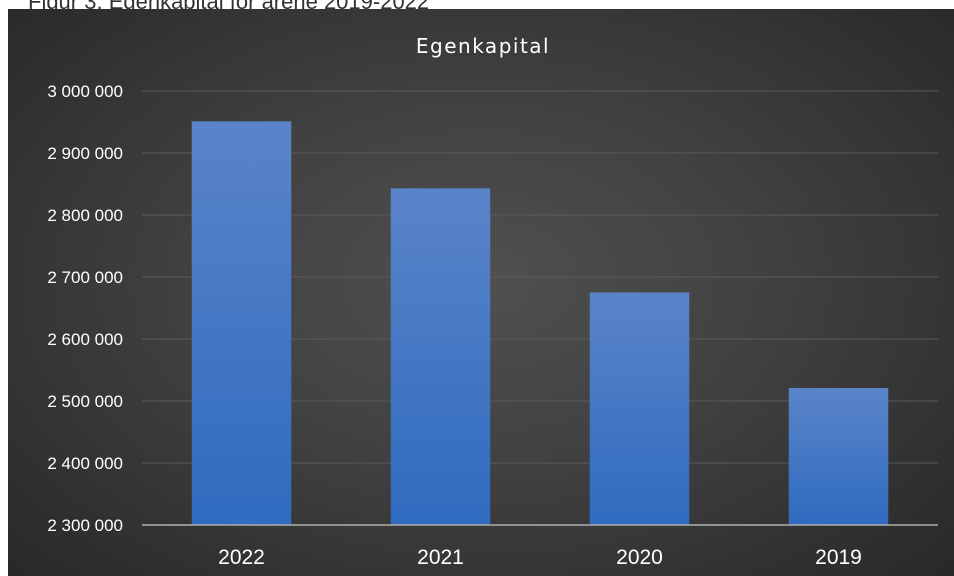 The height and width of the screenshot is (576, 954). Describe the element at coordinates (483, 46) in the screenshot. I see `chart-title: Egenkapital` at that location.